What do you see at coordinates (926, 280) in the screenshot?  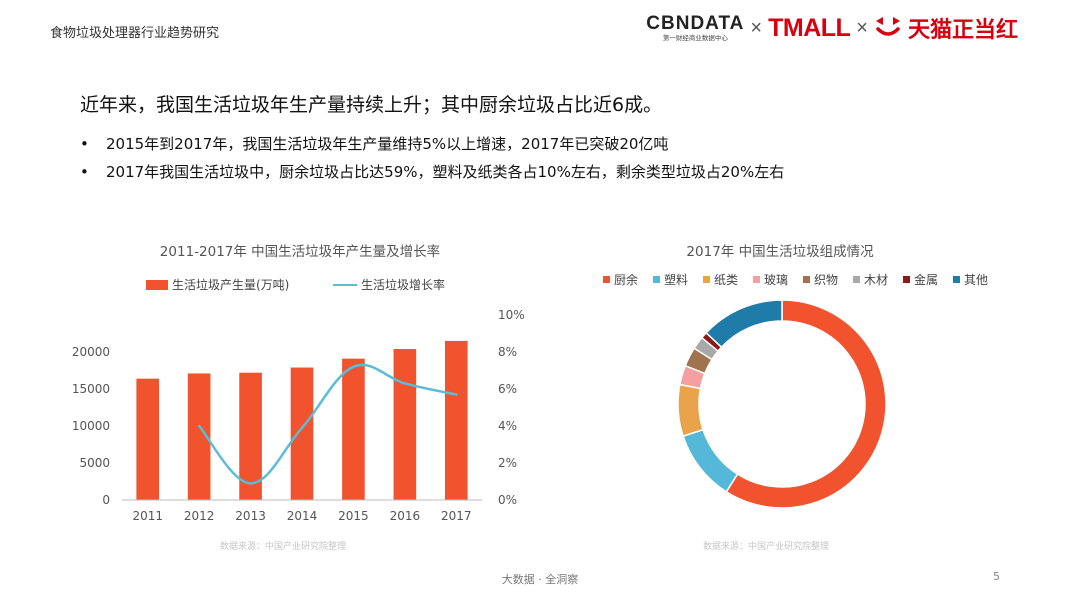 I see `donut-legend-label: 金属` at bounding box center [926, 280].